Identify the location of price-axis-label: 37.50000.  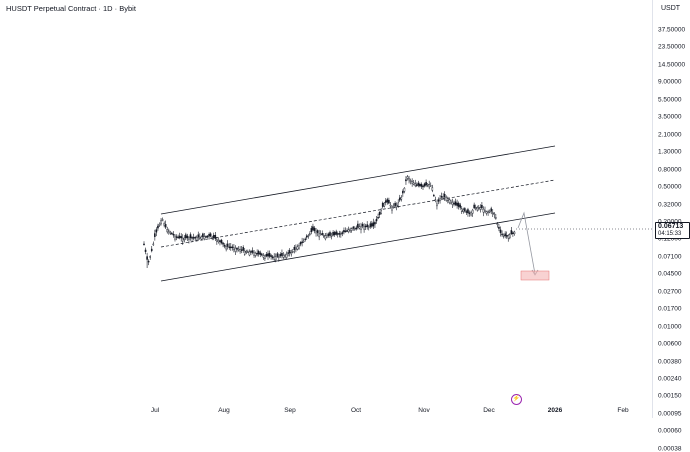
(672, 30).